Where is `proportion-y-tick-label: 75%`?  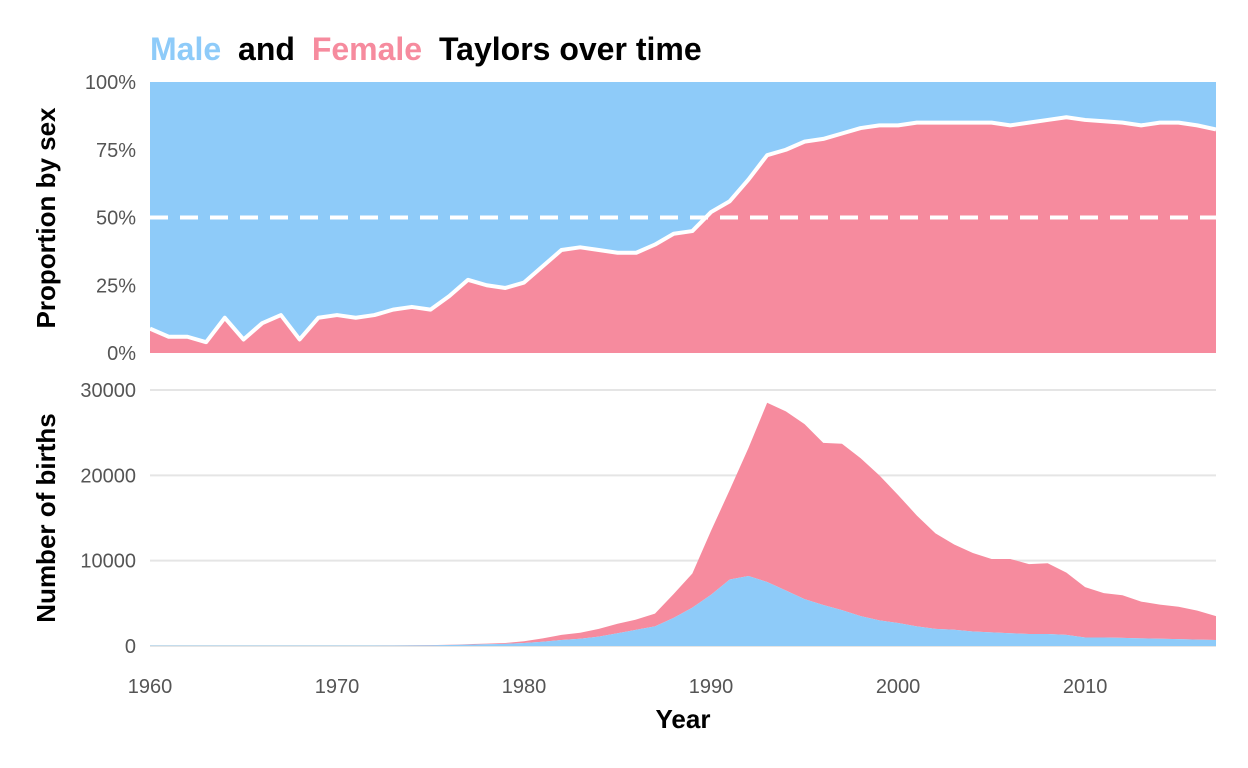 proportion-y-tick-label: 75% is located at coordinates (116, 151).